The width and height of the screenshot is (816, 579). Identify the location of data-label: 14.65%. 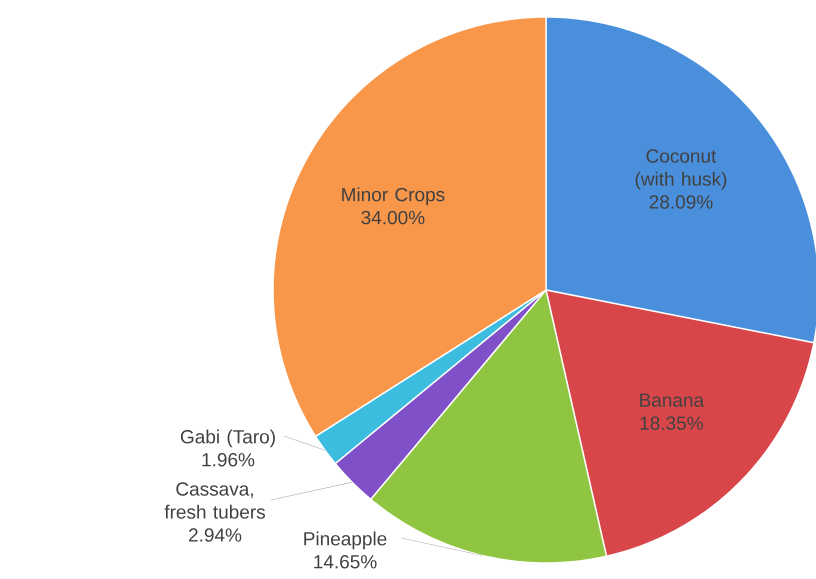
(345, 561).